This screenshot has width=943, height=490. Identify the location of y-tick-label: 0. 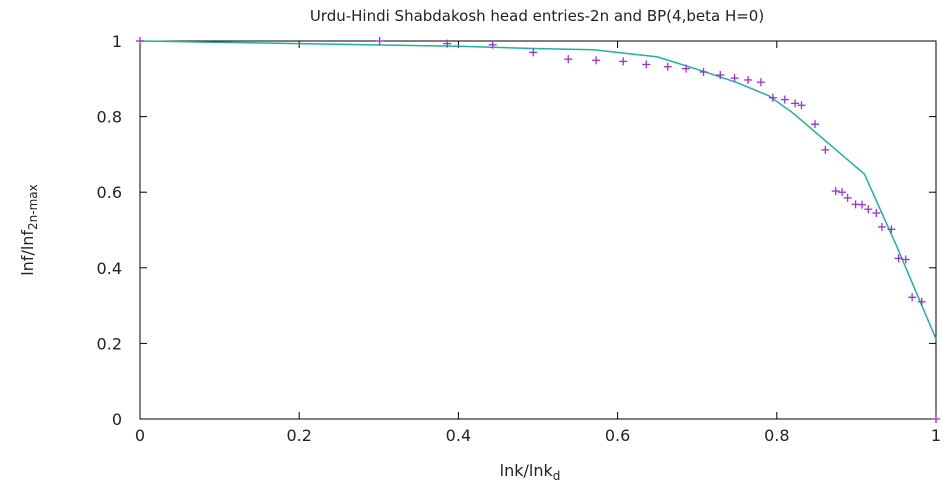
(117, 419).